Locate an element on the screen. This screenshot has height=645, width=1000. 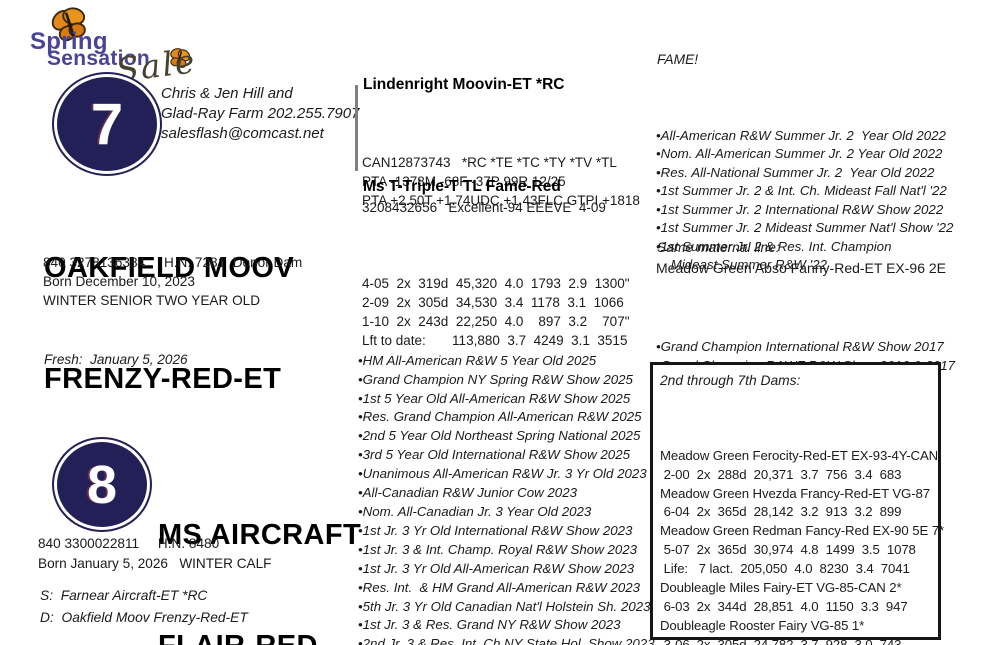
fame-award-line: Mideast Summer R&W '22 is located at coordinates (742, 264).